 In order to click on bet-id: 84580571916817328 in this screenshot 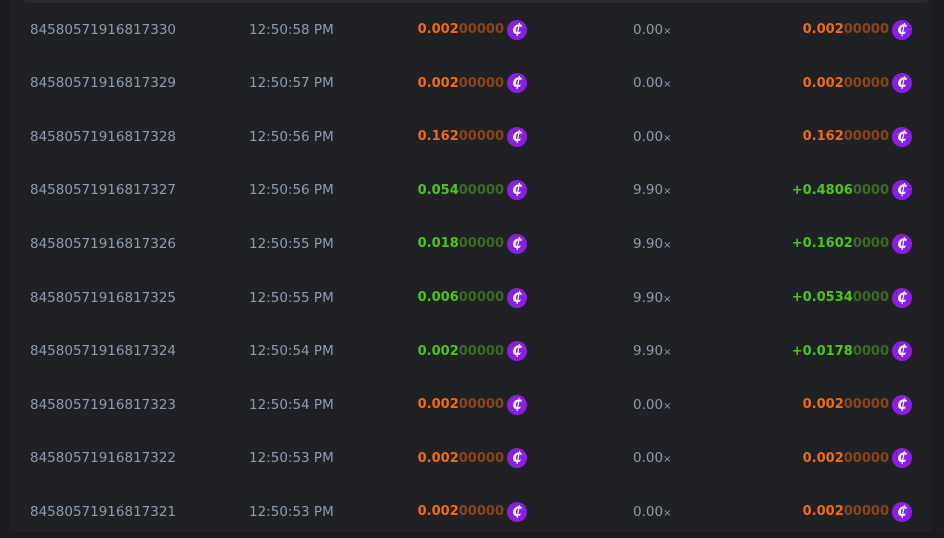, I will do `click(103, 136)`.